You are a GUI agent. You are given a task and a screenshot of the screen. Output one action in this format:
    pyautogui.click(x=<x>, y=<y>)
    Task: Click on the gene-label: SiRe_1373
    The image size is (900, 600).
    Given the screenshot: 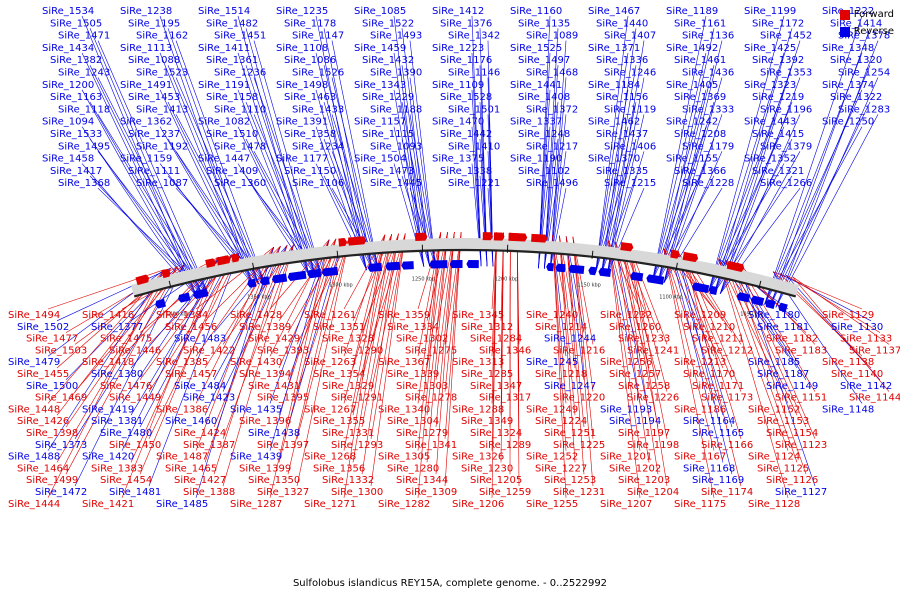 What is the action you would take?
    pyautogui.click(x=61, y=445)
    